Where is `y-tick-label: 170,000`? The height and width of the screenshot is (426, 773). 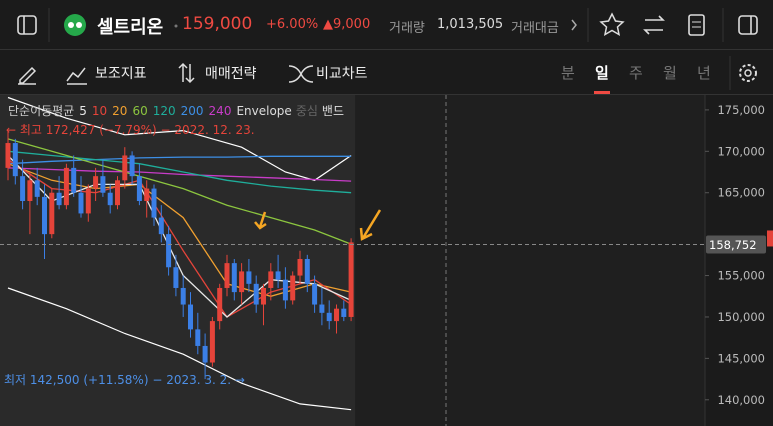
y-tick-label: 170,000 is located at coordinates (741, 151).